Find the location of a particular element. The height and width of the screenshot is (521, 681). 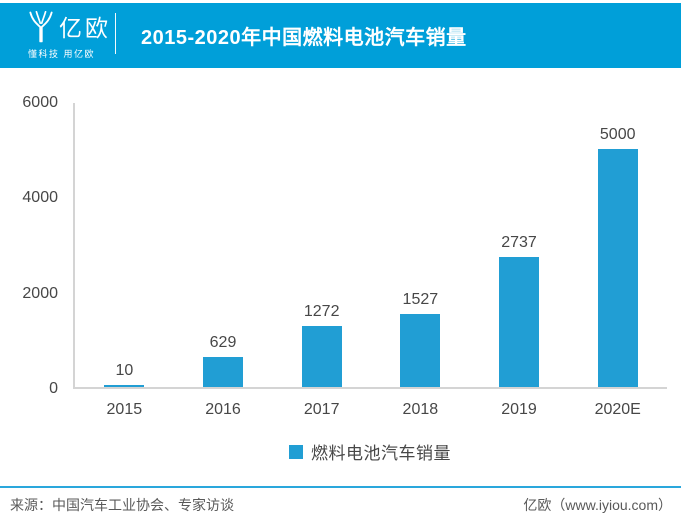

brand-name: 亿欧 is located at coordinates (85, 28).